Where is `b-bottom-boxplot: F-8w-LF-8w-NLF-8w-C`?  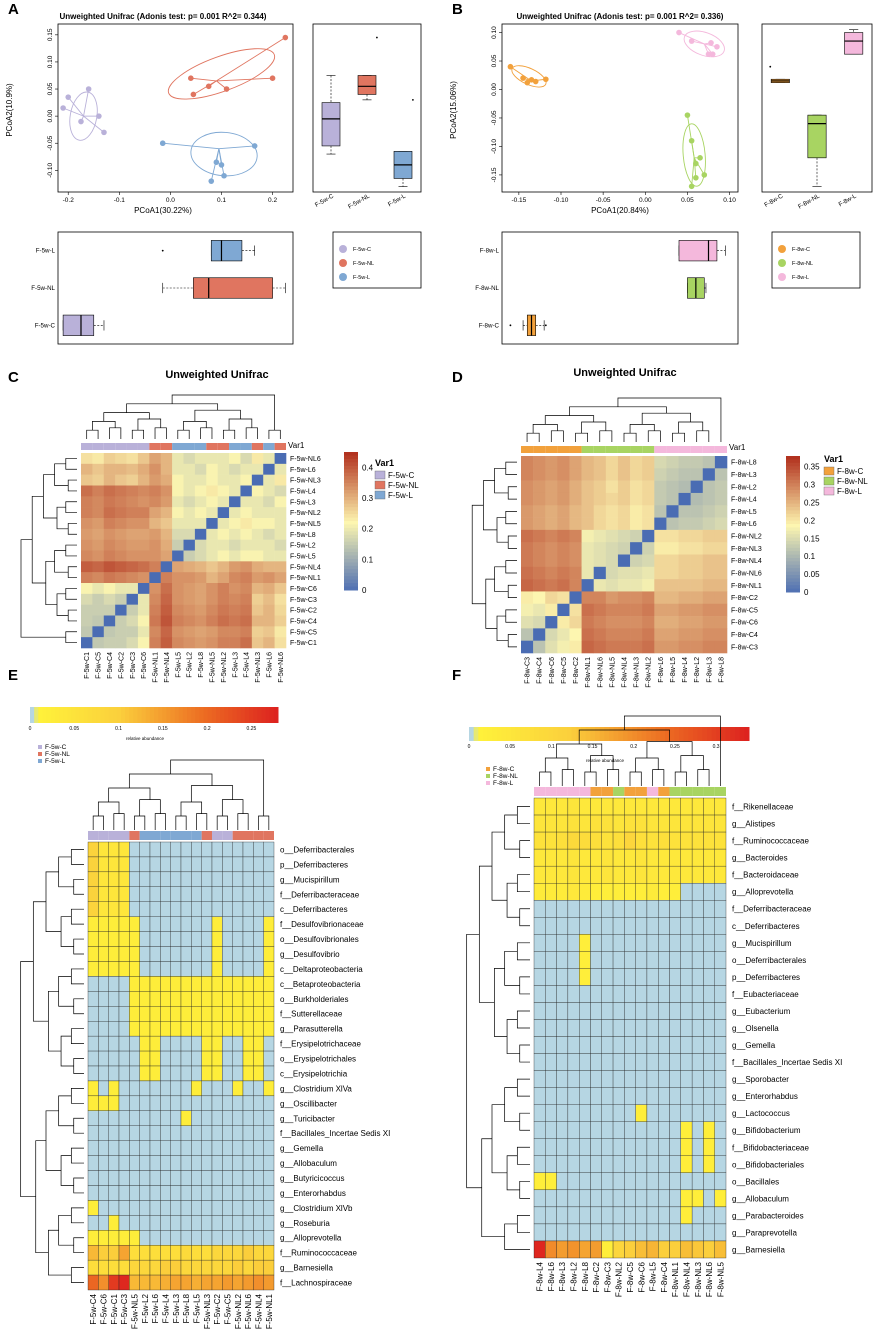
b-bottom-boxplot: F-8w-LF-8w-NLF-8w-C is located at coordinates (607, 288).